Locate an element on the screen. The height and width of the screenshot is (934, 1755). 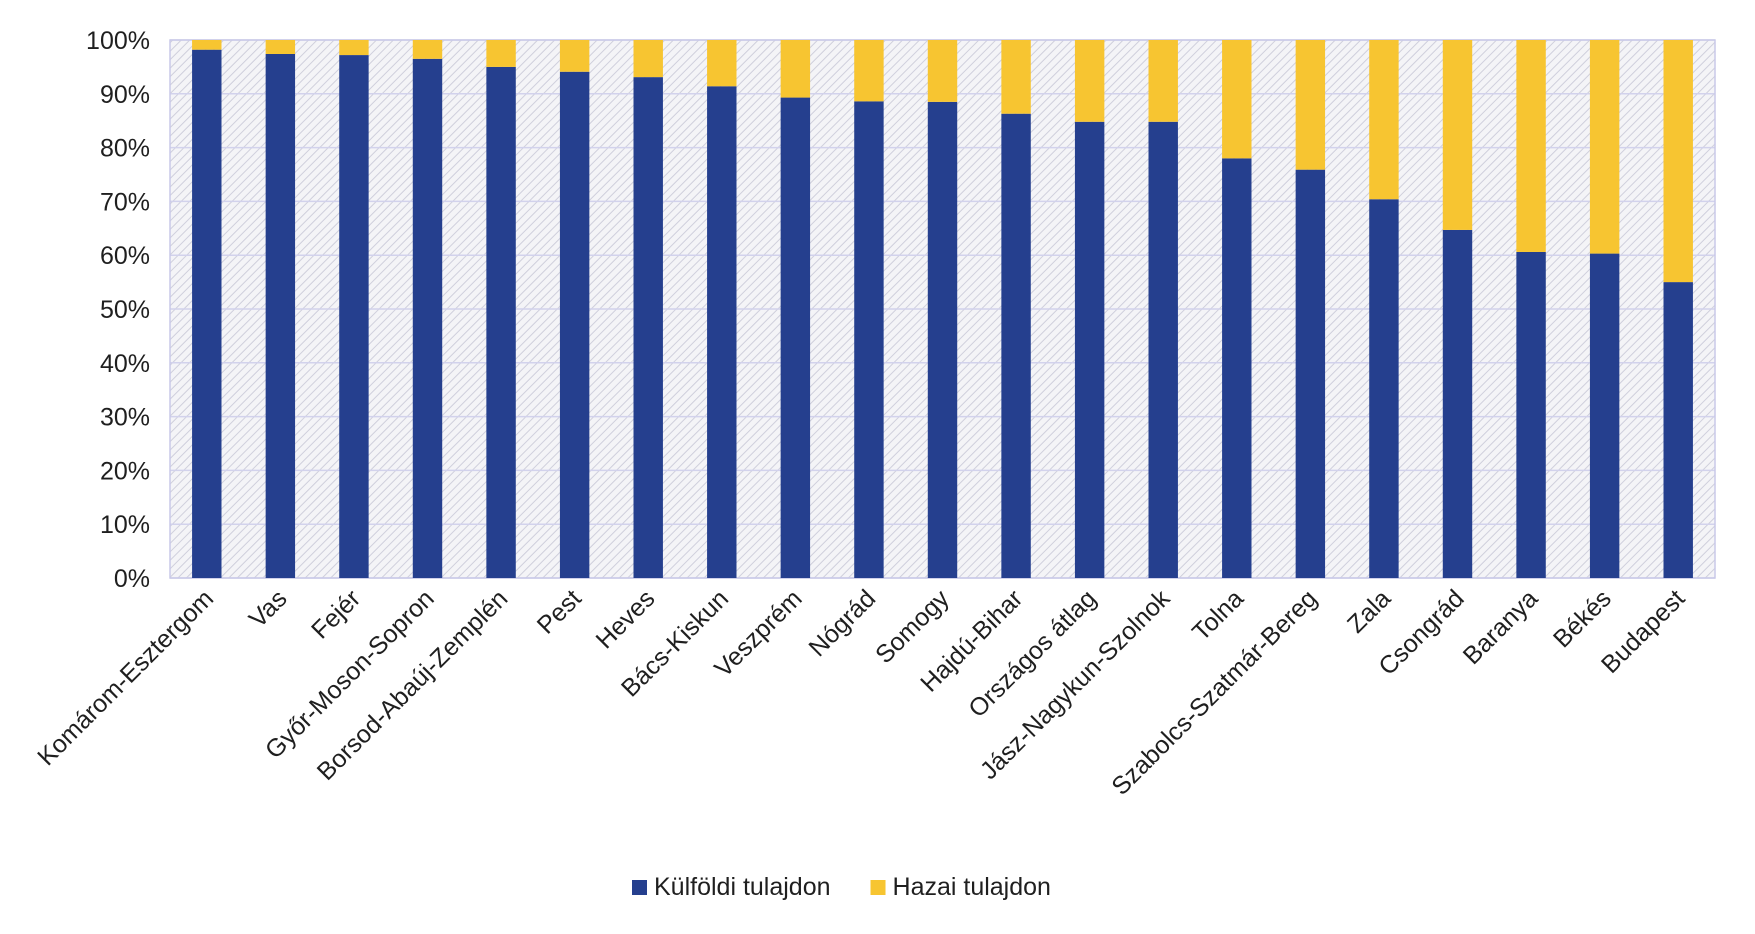
x-category-label: Komárom-Esztergom is located at coordinates (125, 677).